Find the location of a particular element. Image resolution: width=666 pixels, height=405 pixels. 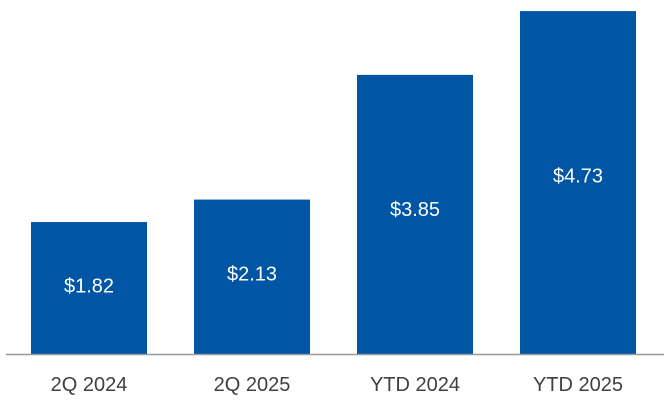

bar-2q-2025 is located at coordinates (252, 276).